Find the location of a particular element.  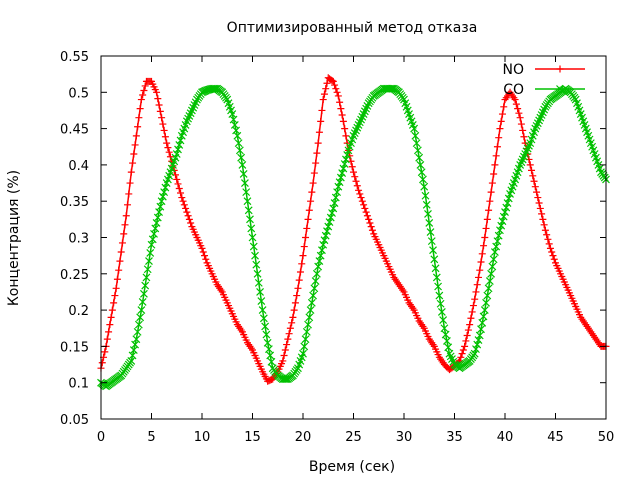

x-tick-label: 50 is located at coordinates (606, 437).